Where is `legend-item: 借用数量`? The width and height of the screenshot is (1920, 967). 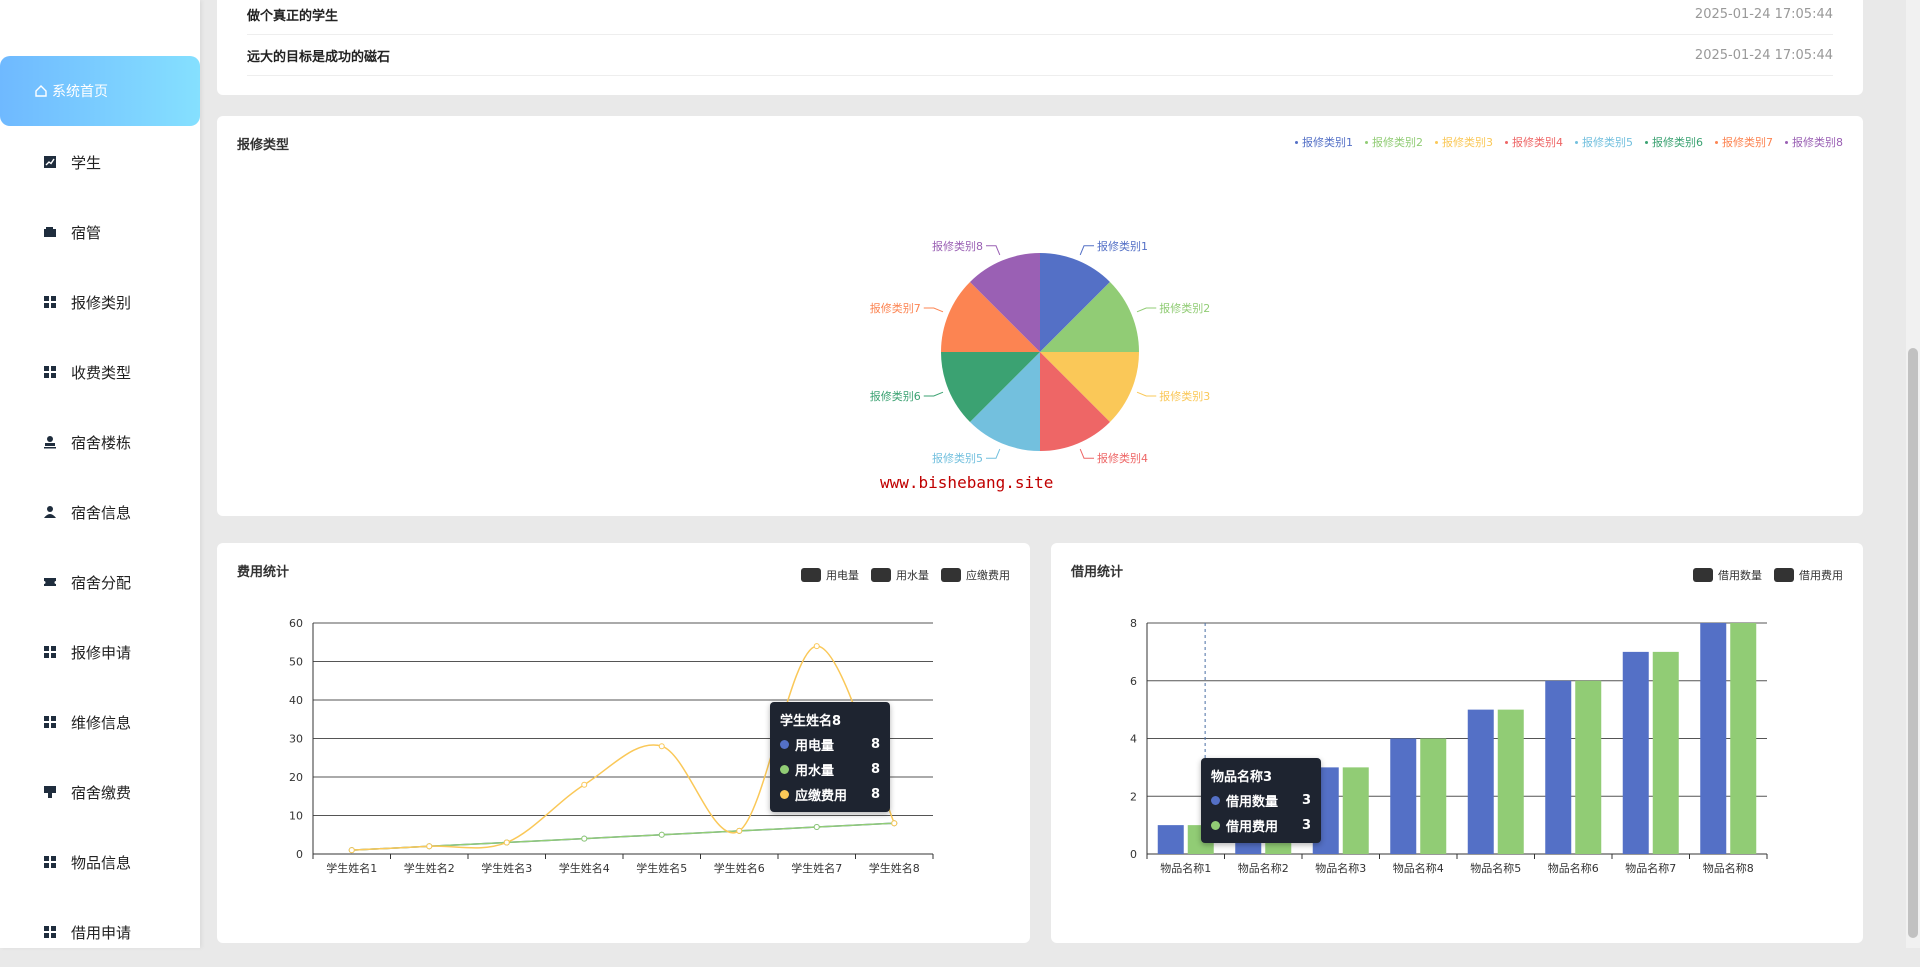 legend-item: 借用数量 is located at coordinates (1727, 575).